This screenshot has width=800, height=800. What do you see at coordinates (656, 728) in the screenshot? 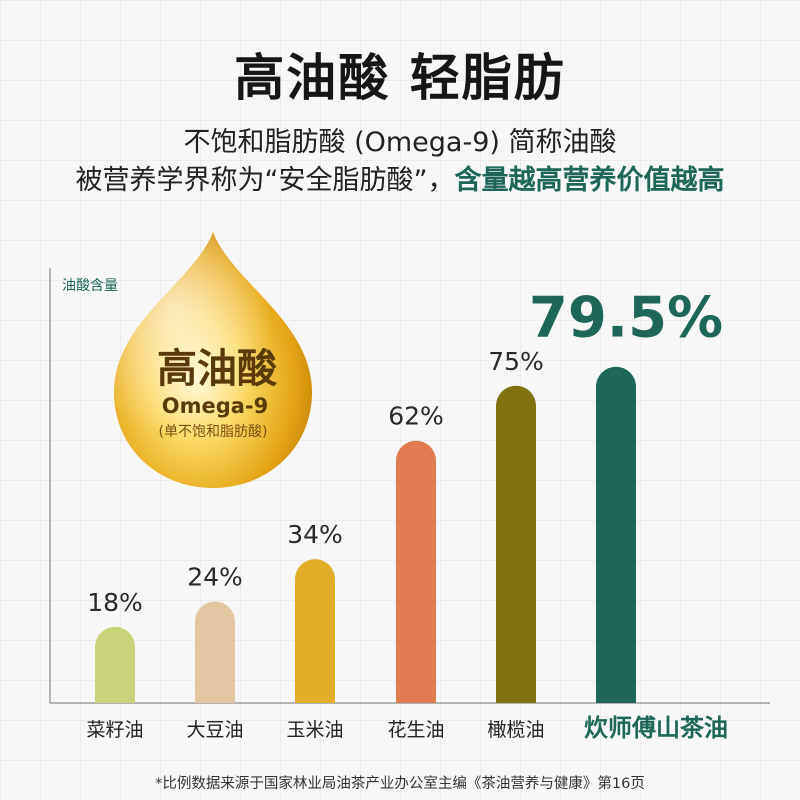
I see `category-label-6: 炊师傅山茶油` at bounding box center [656, 728].